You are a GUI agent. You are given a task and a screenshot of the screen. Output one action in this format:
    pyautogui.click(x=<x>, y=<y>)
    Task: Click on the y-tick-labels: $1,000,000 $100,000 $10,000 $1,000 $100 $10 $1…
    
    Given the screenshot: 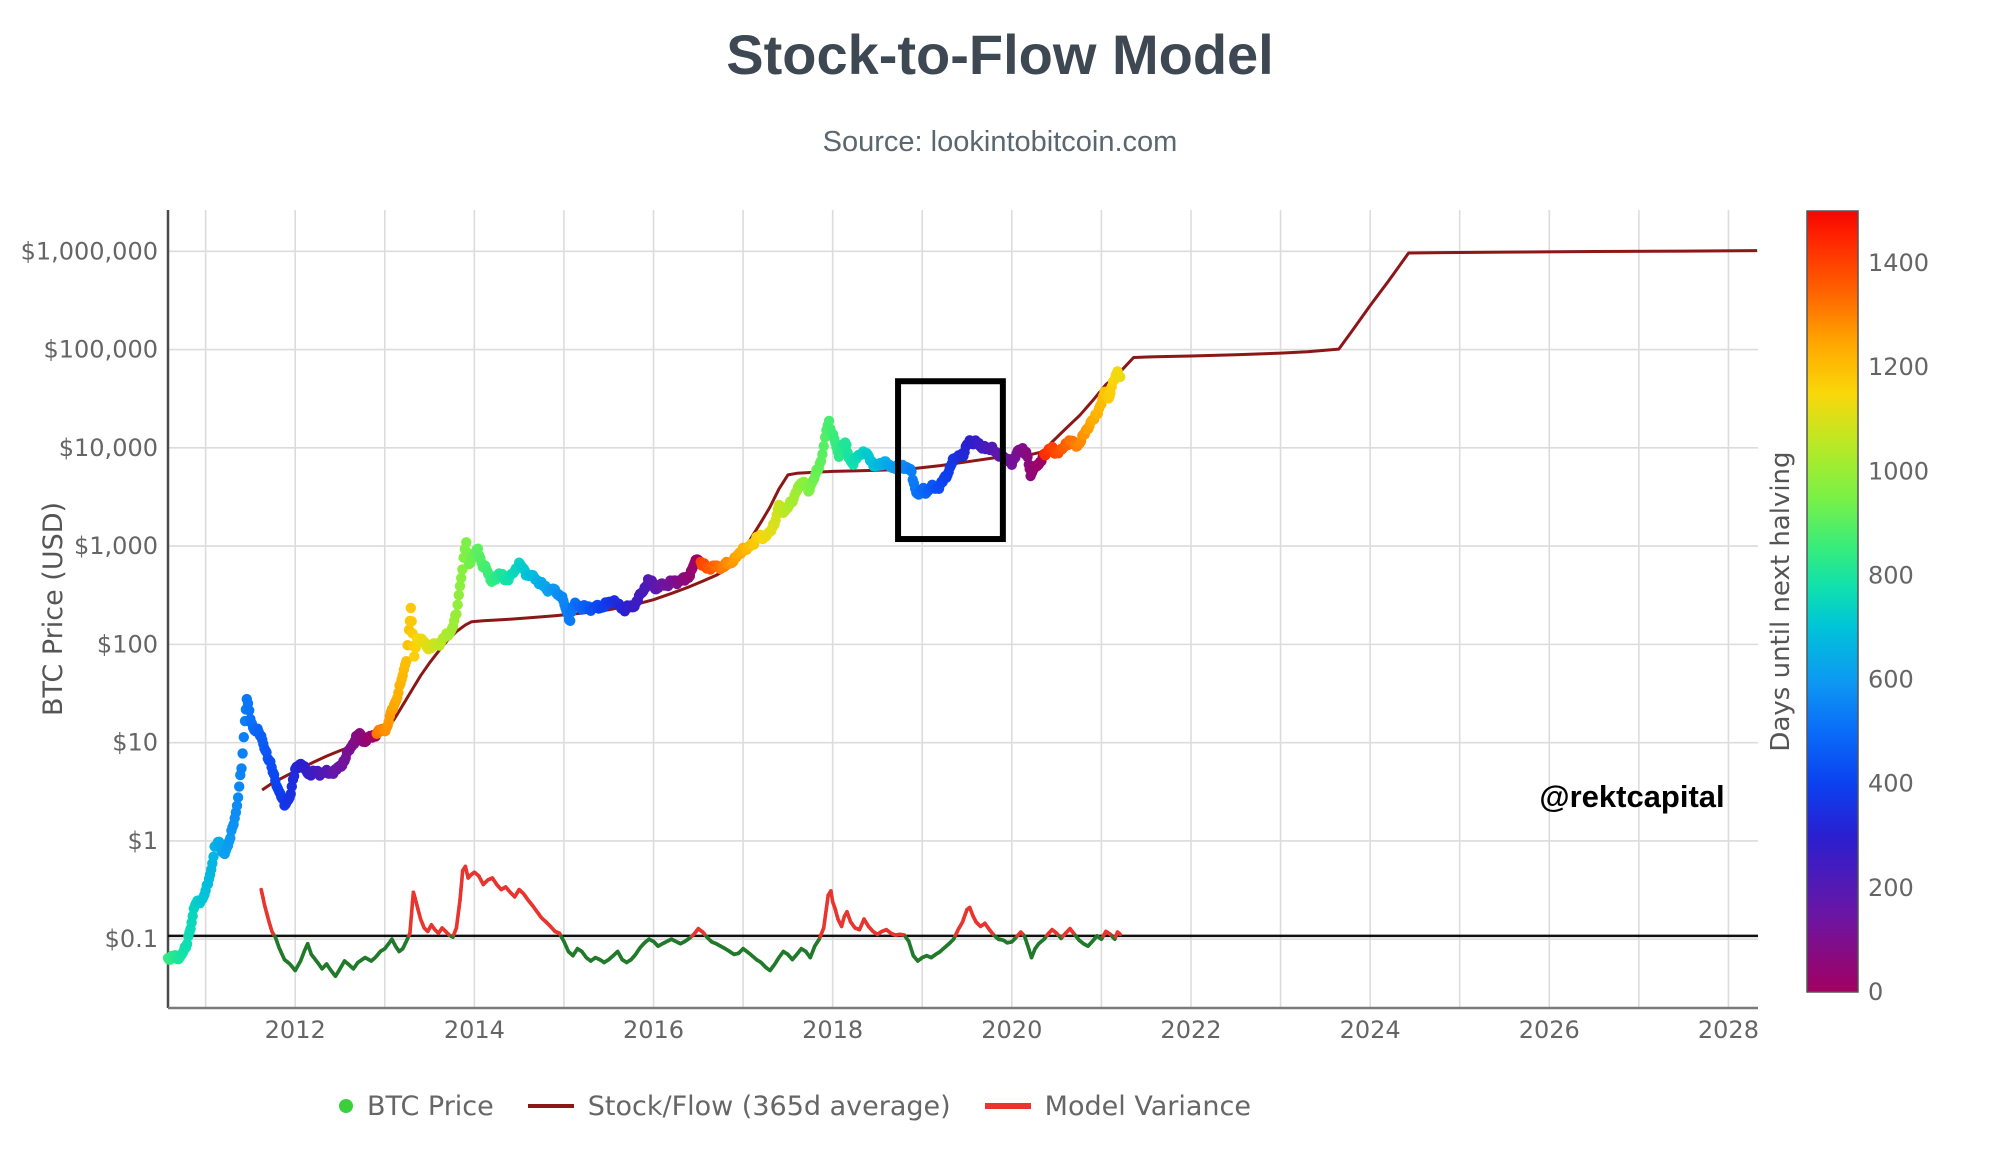 What is the action you would take?
    pyautogui.click(x=89, y=595)
    